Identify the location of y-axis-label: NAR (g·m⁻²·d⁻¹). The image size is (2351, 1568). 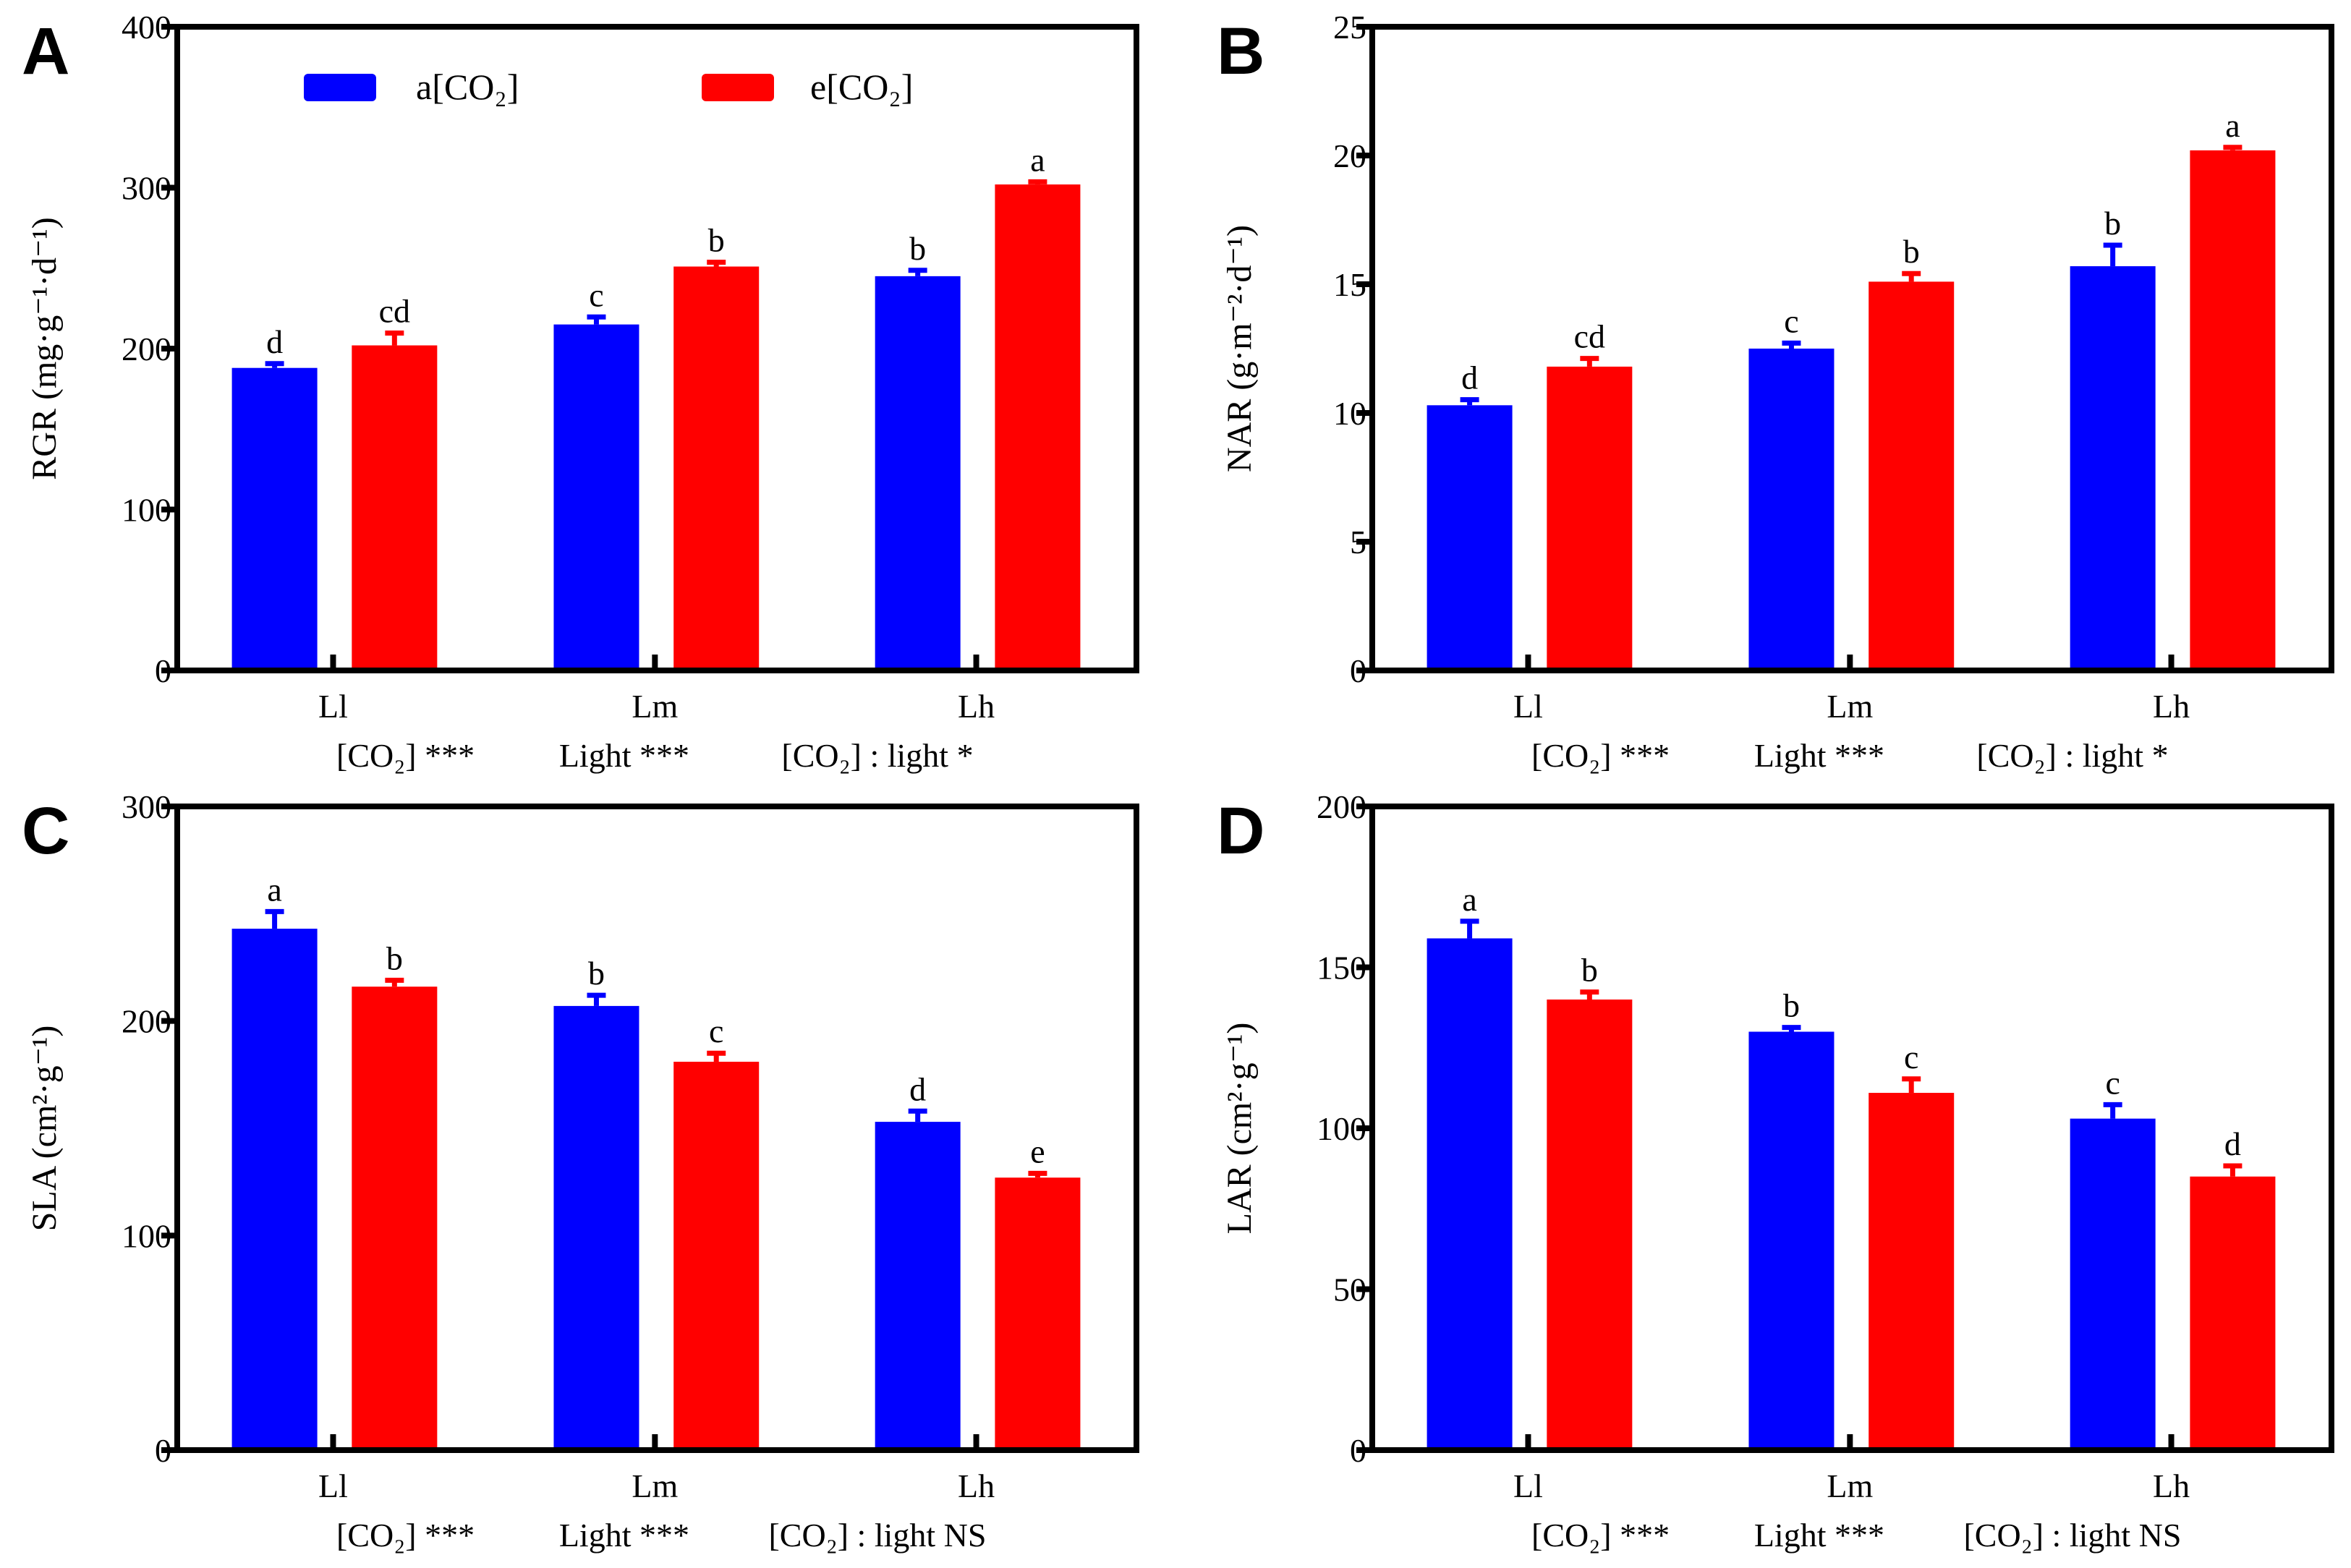
(1239, 348).